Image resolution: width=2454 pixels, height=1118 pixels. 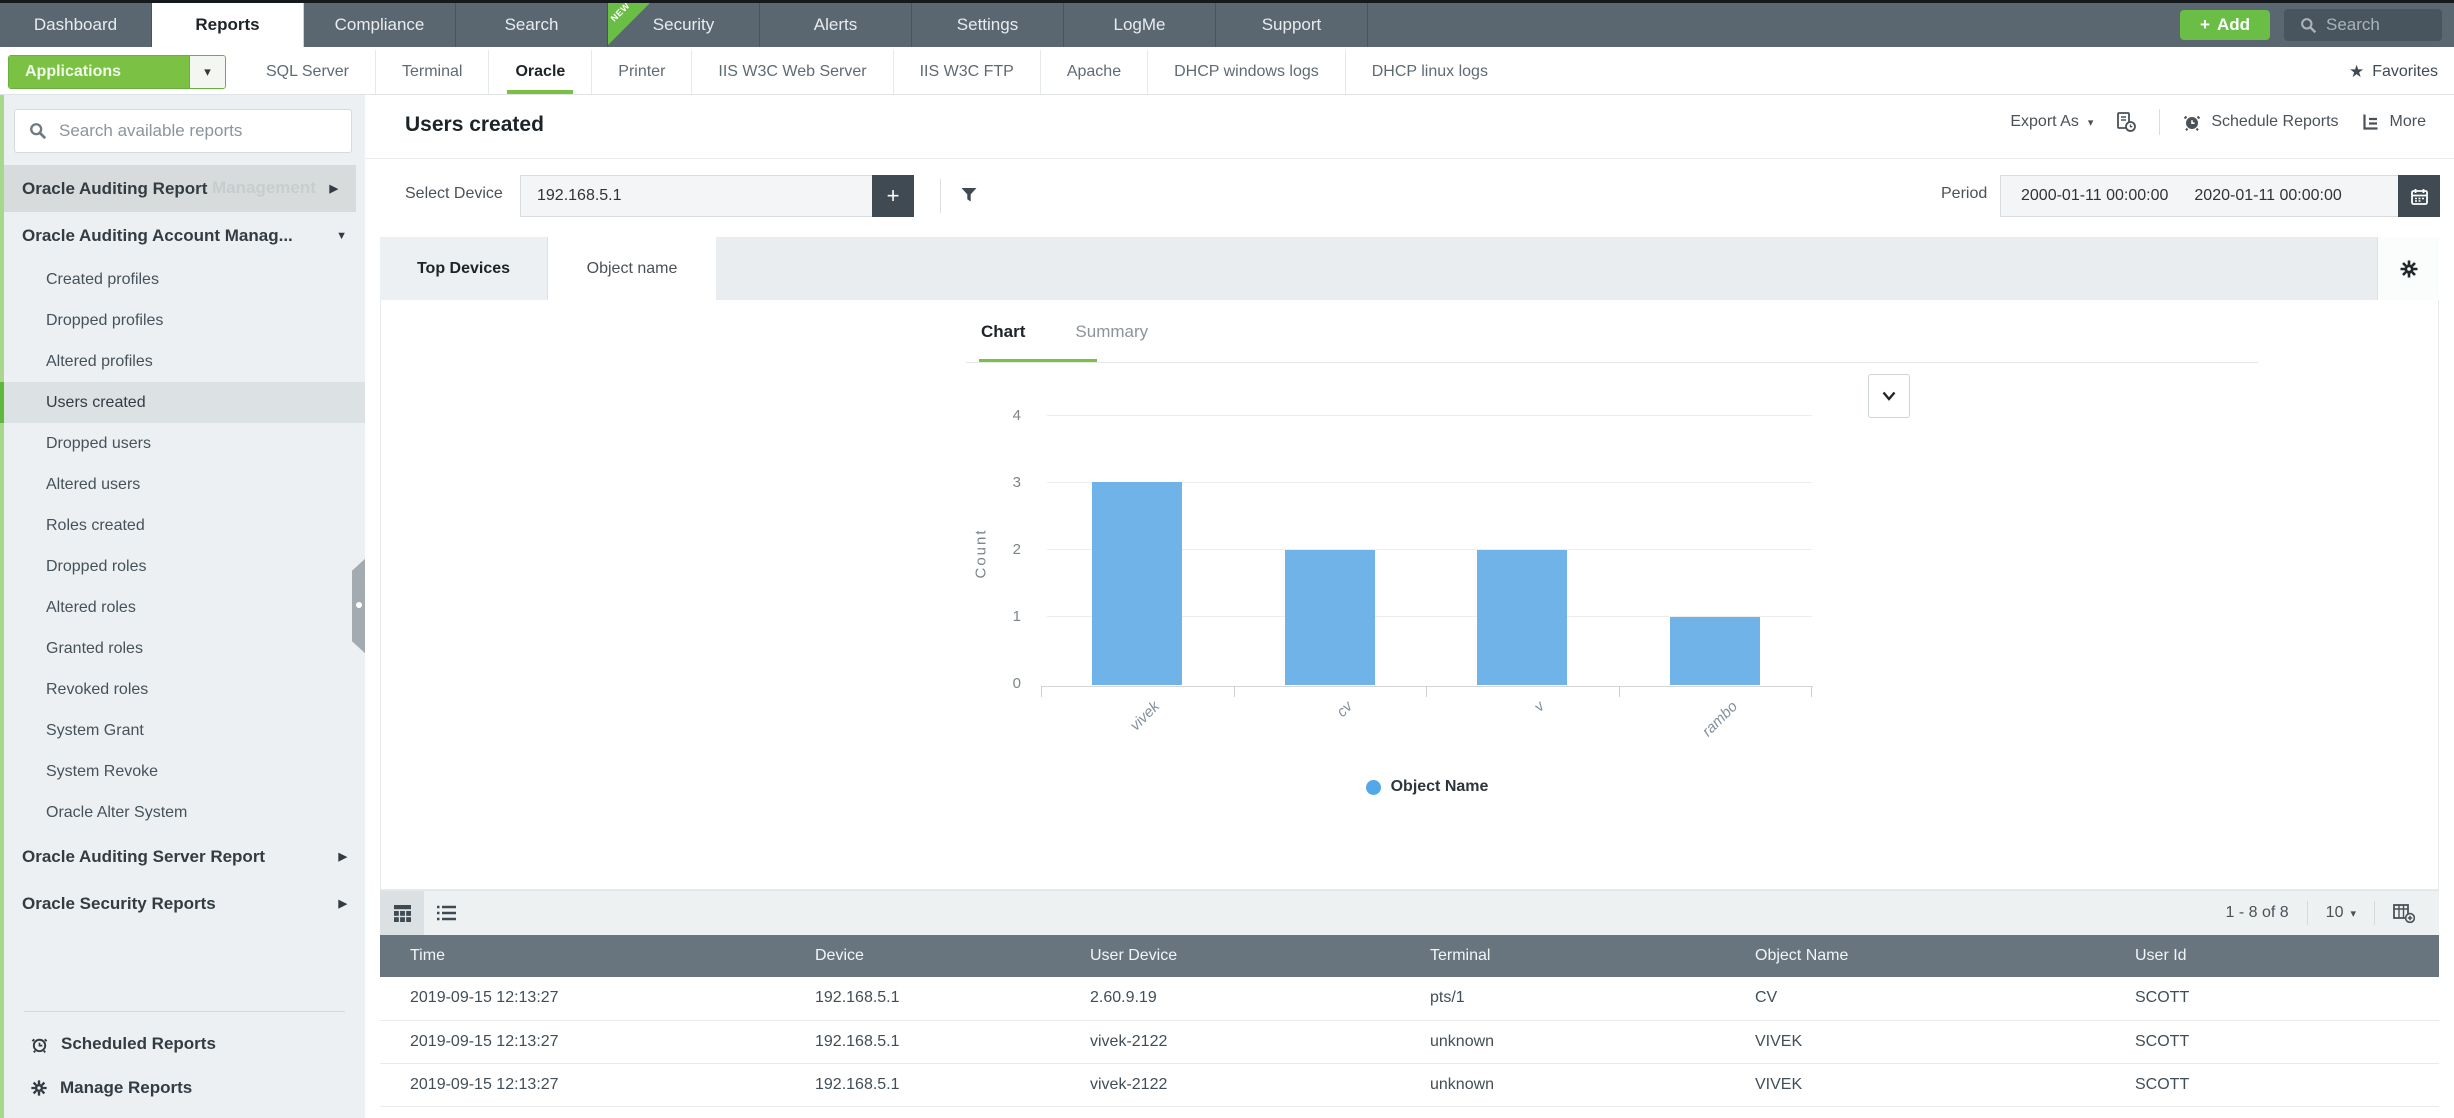 What do you see at coordinates (184, 903) in the screenshot?
I see `group-oracle-security-reports: Oracle Security Reports ▶` at bounding box center [184, 903].